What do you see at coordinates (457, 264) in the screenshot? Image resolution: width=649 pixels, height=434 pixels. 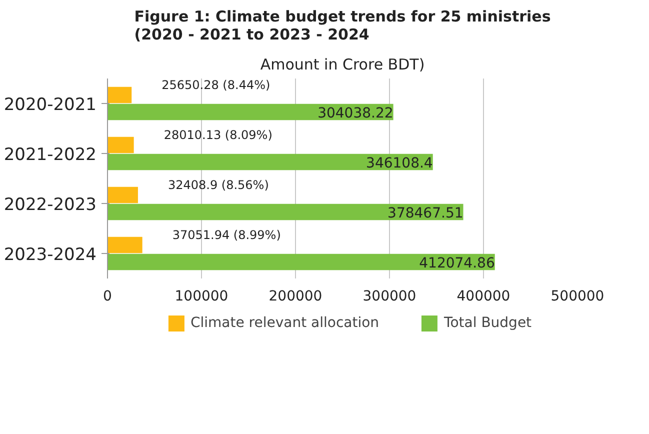 I see `data-label: 412074.86` at bounding box center [457, 264].